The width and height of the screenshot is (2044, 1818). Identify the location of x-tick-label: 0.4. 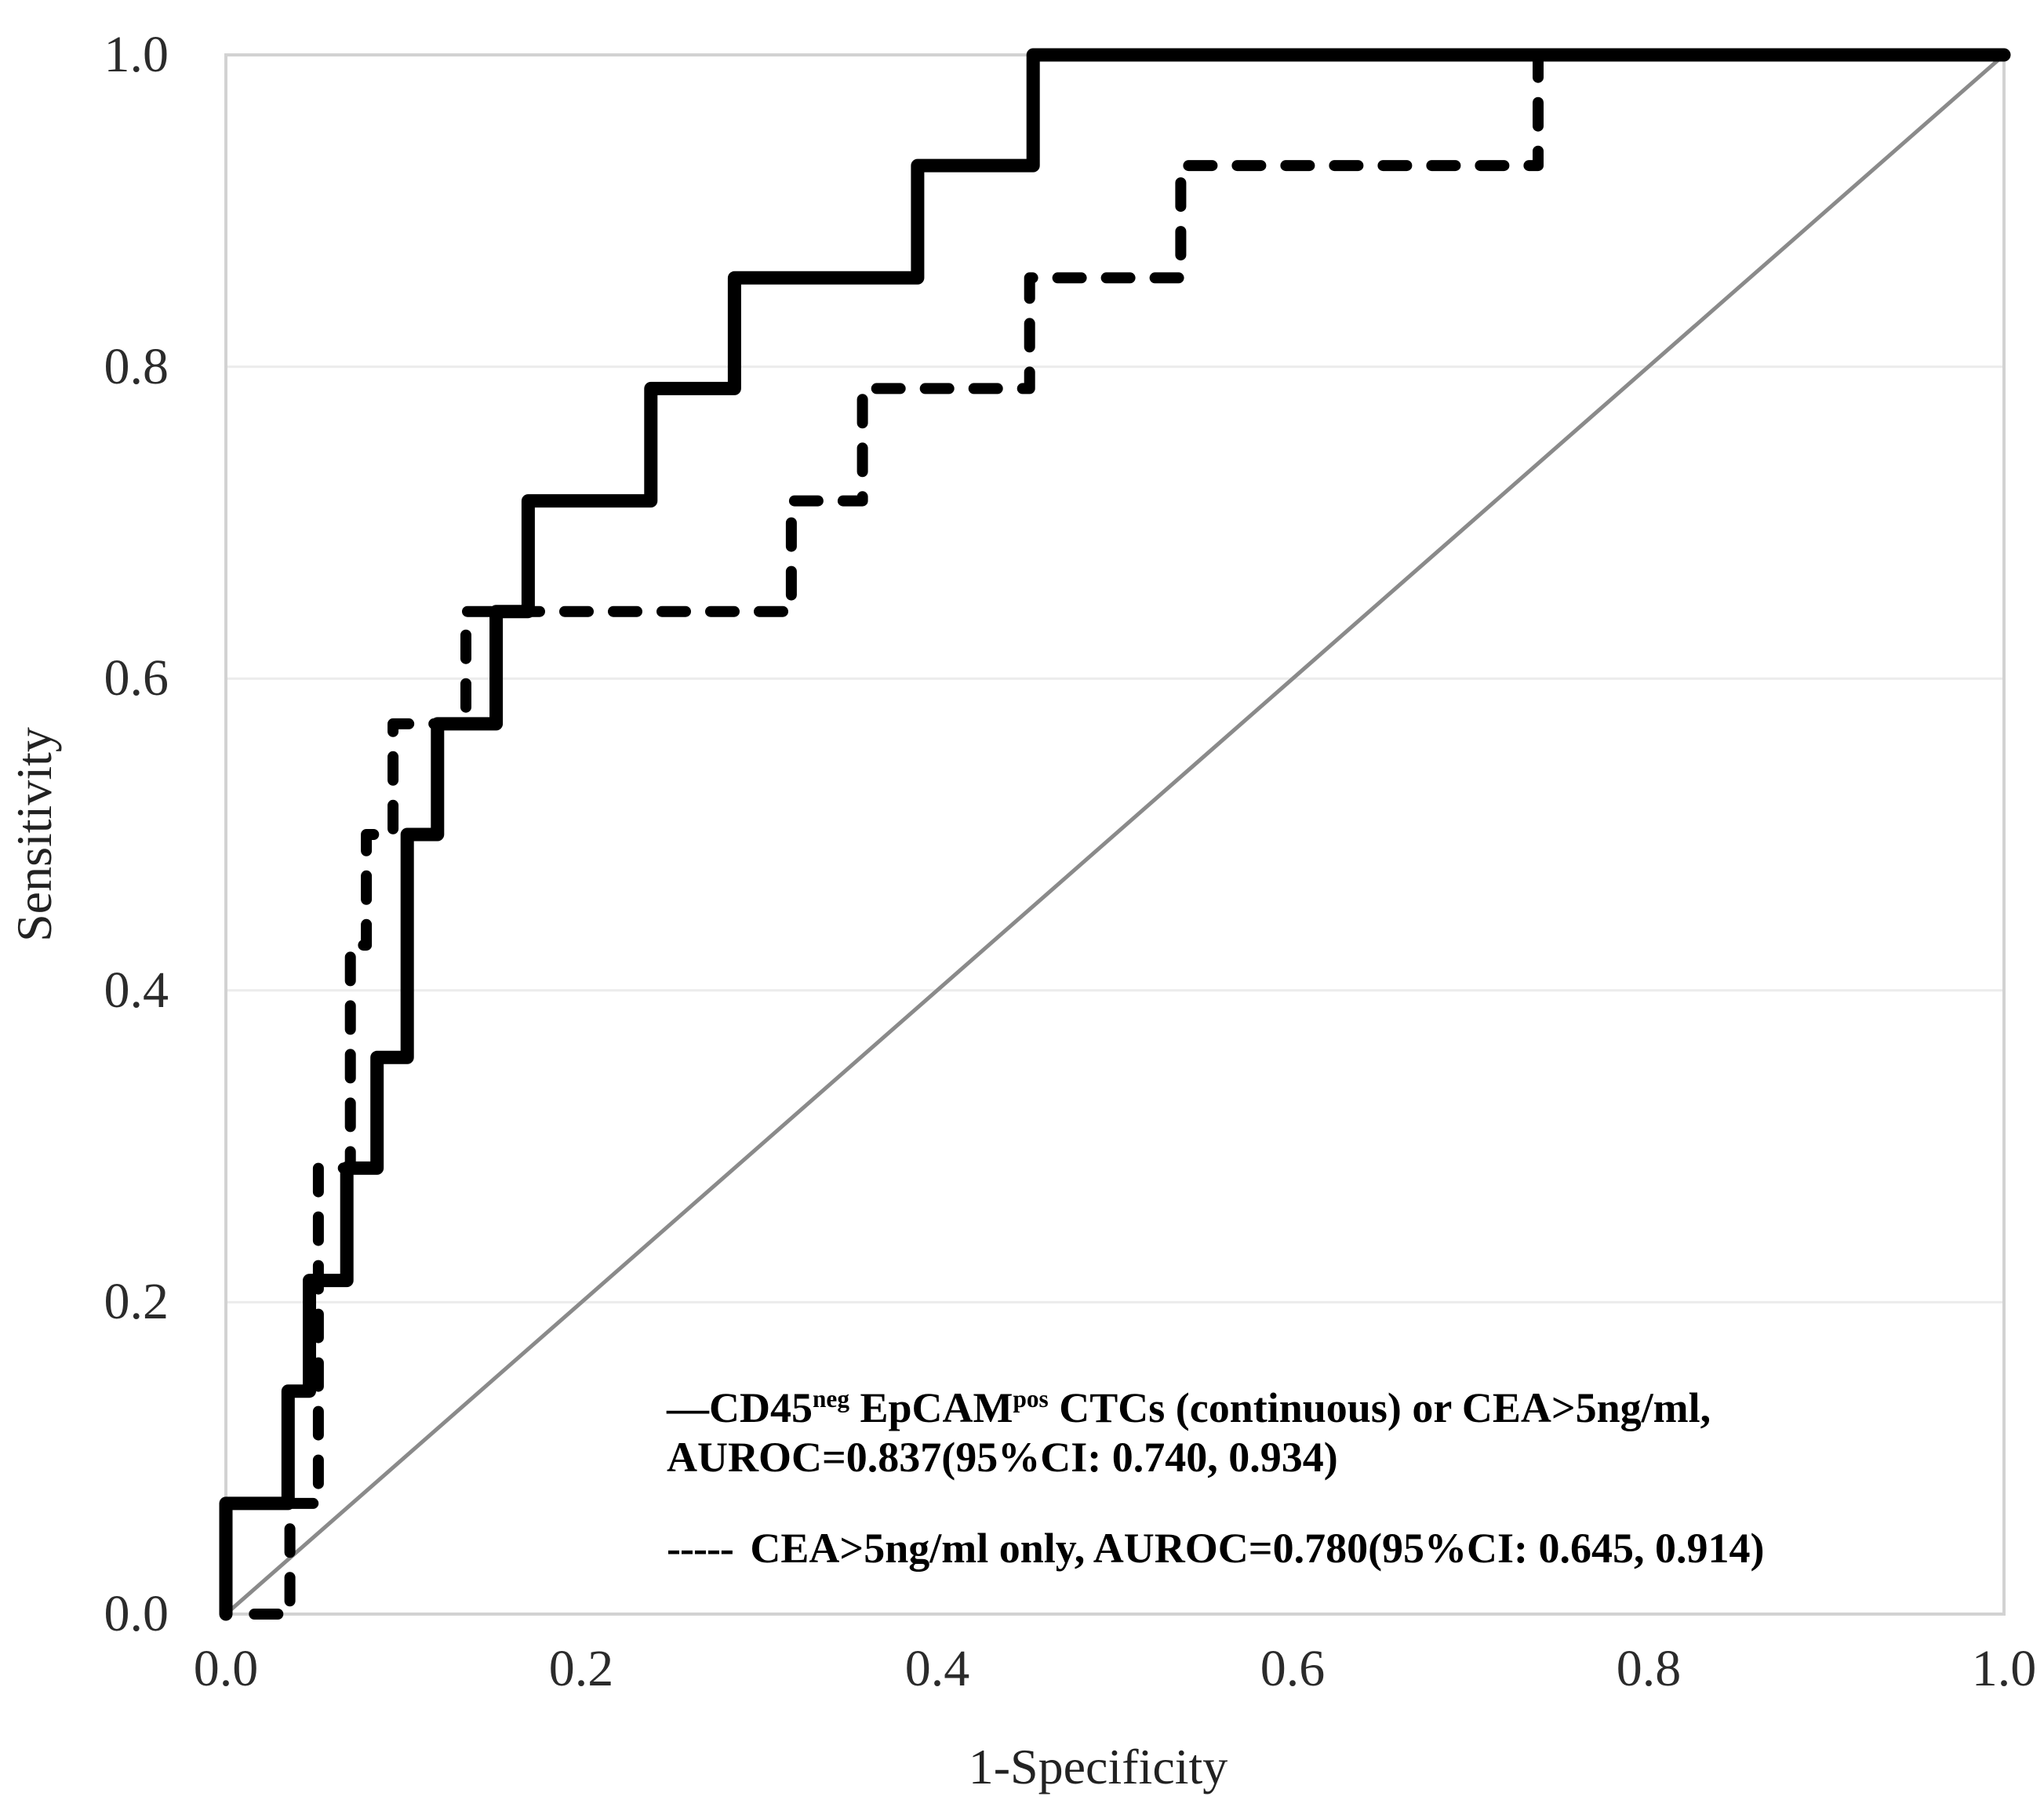
(937, 1668).